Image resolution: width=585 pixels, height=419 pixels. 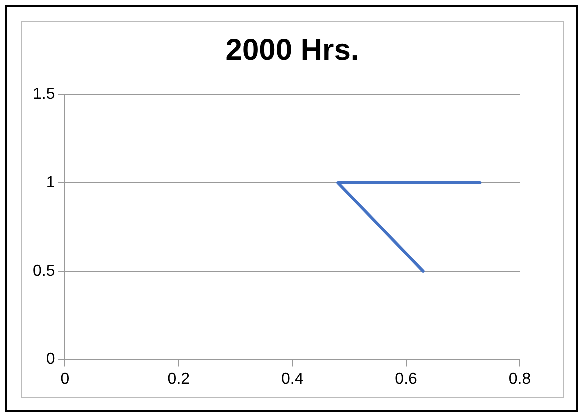 I want to click on y-tick-label: 1.5, so click(x=44, y=95).